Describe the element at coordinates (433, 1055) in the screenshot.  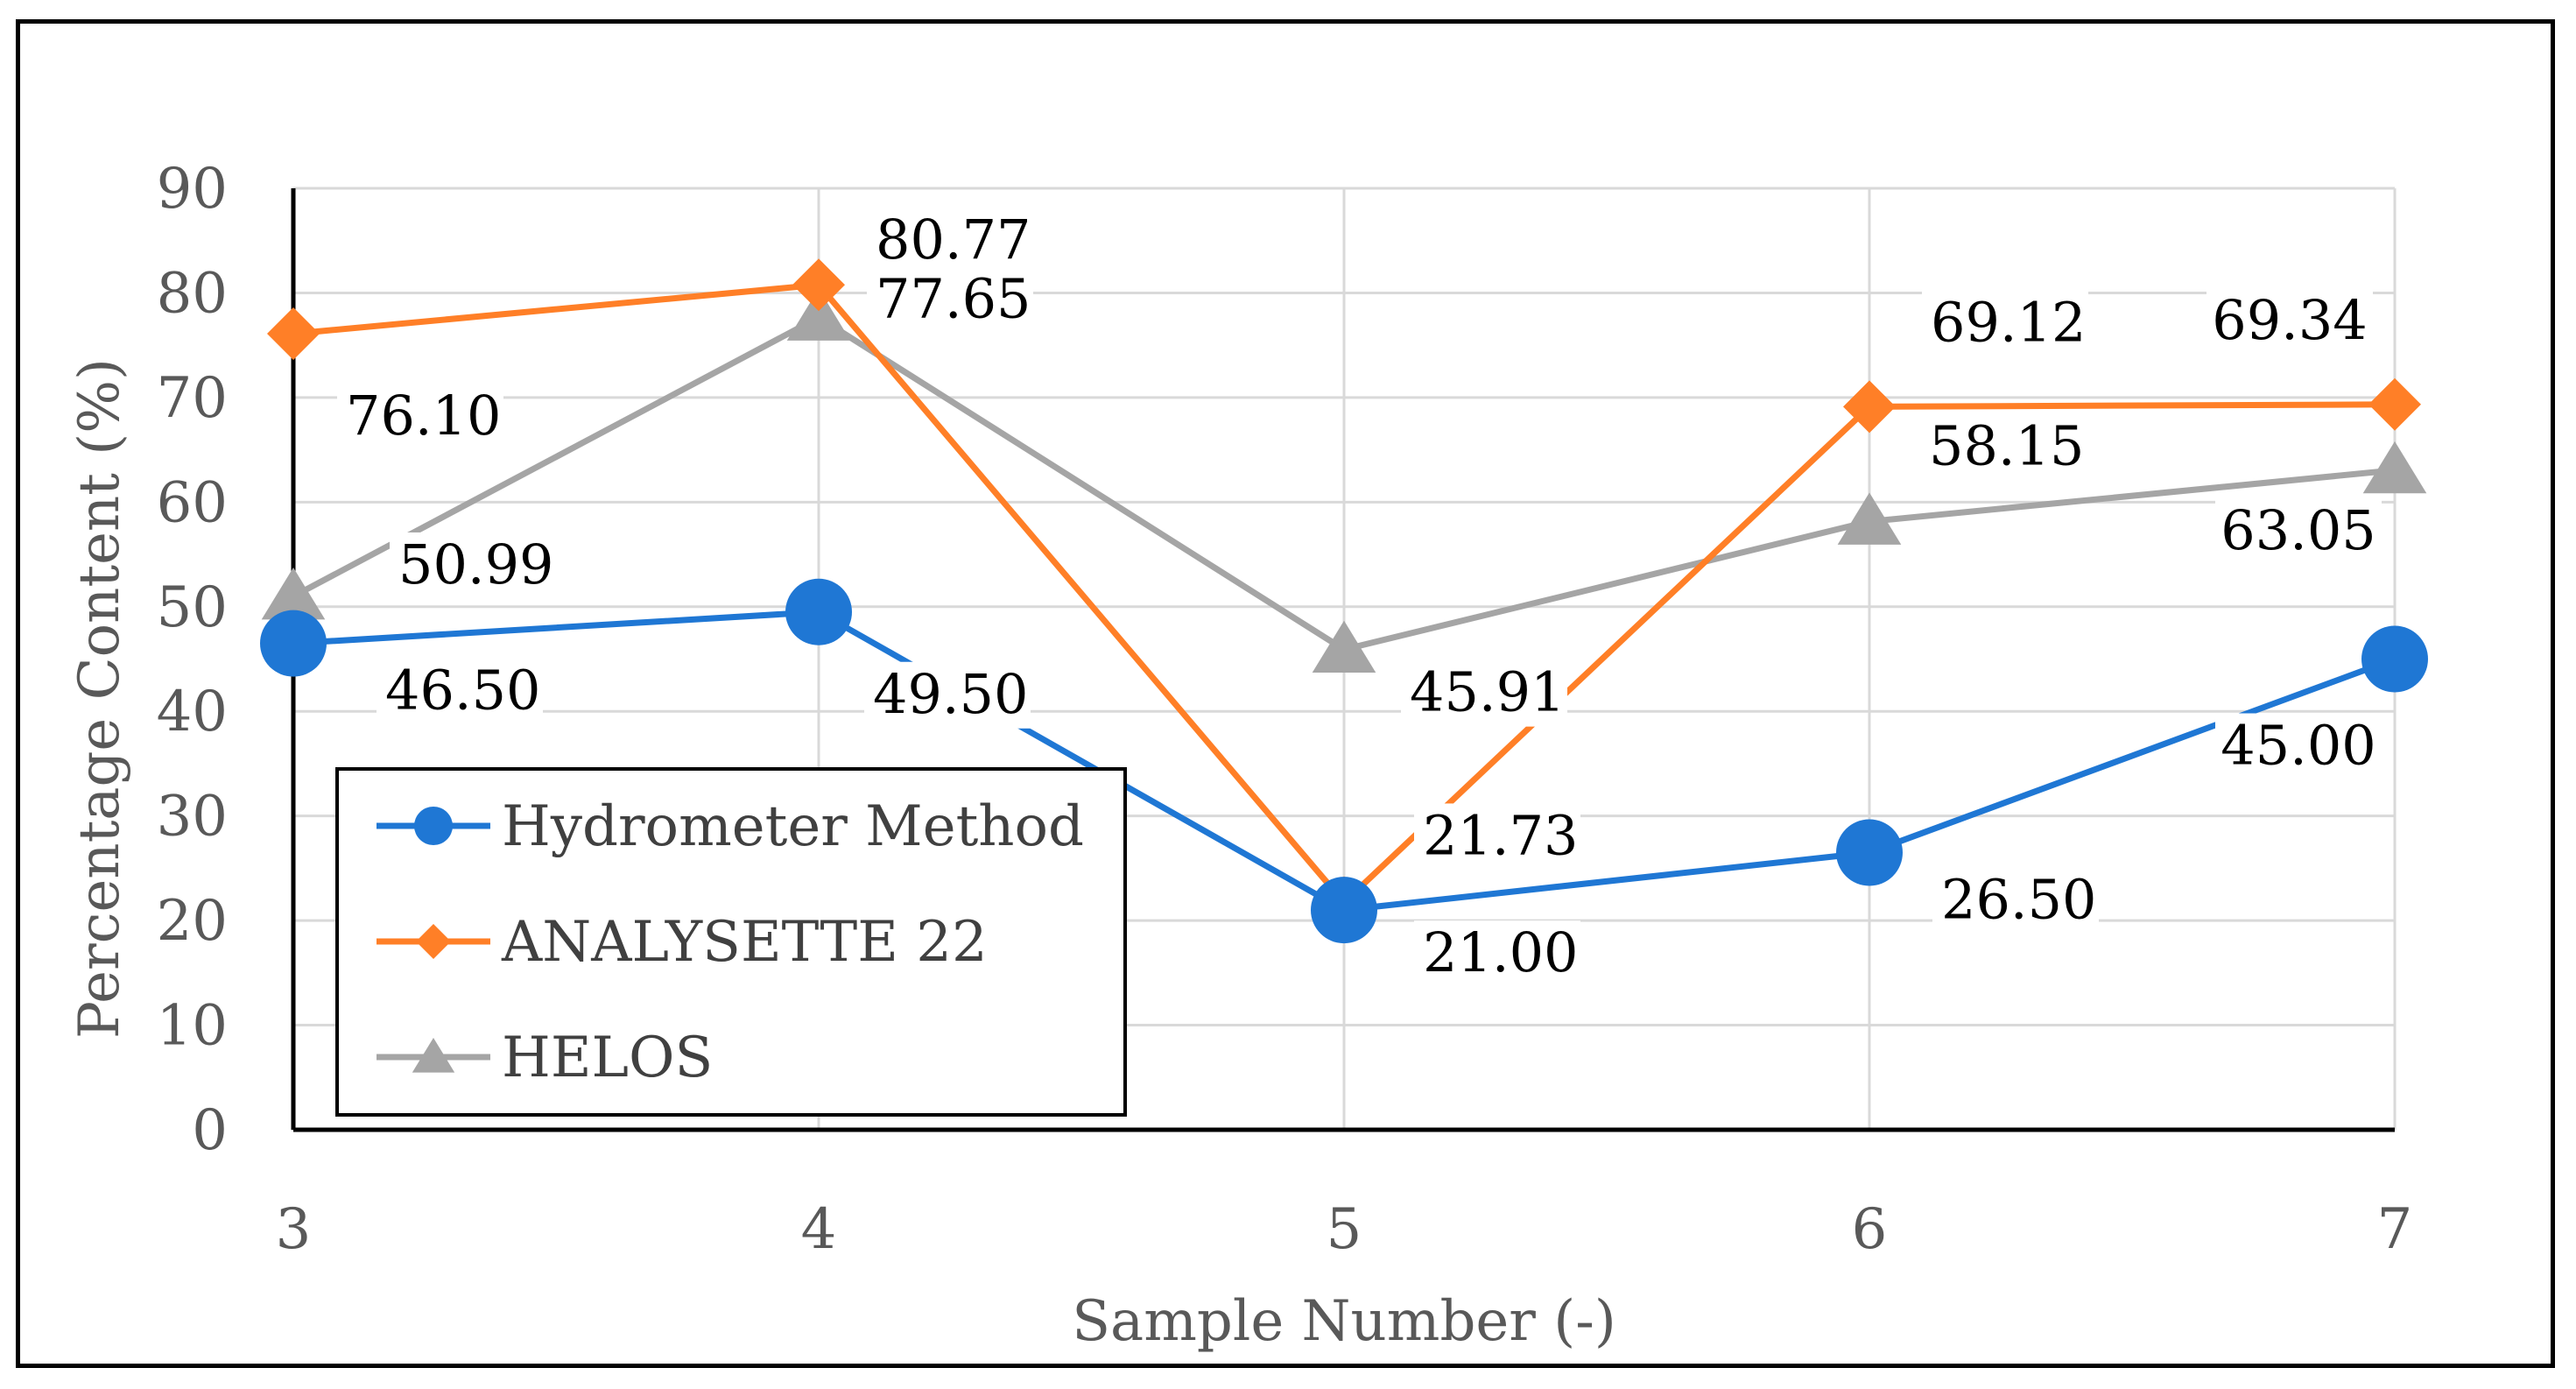
I see `legend-marker-triangle` at that location.